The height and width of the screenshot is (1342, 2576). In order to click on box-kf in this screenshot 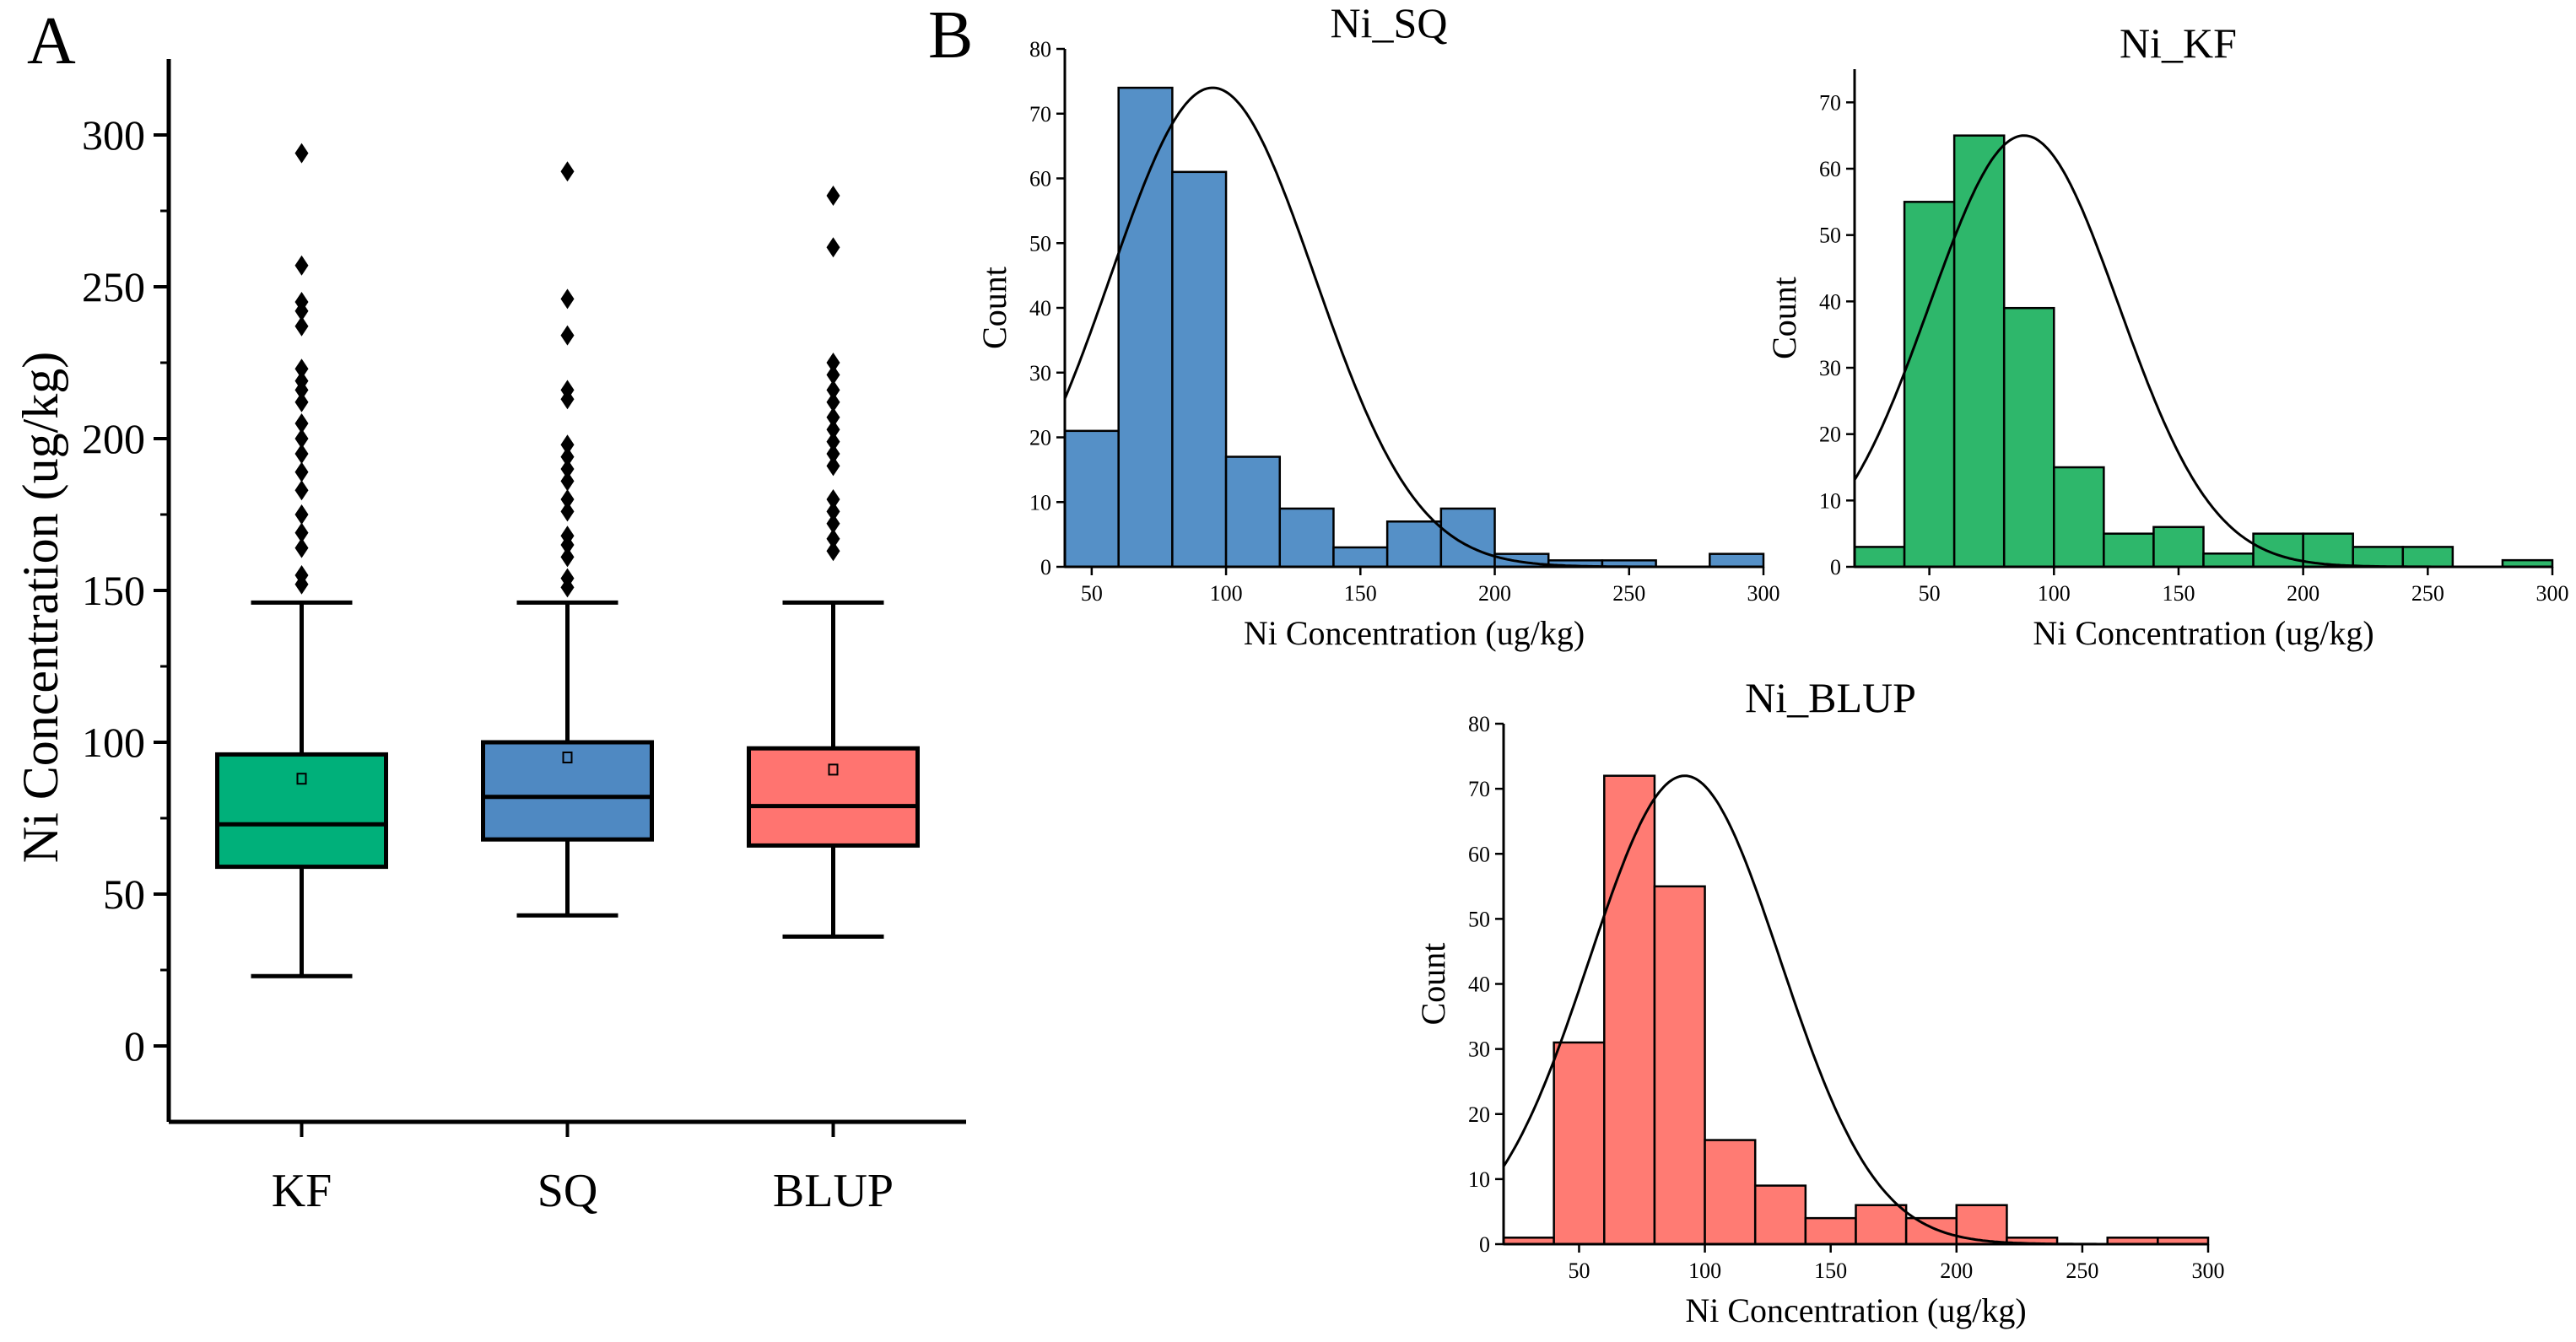, I will do `click(301, 811)`.